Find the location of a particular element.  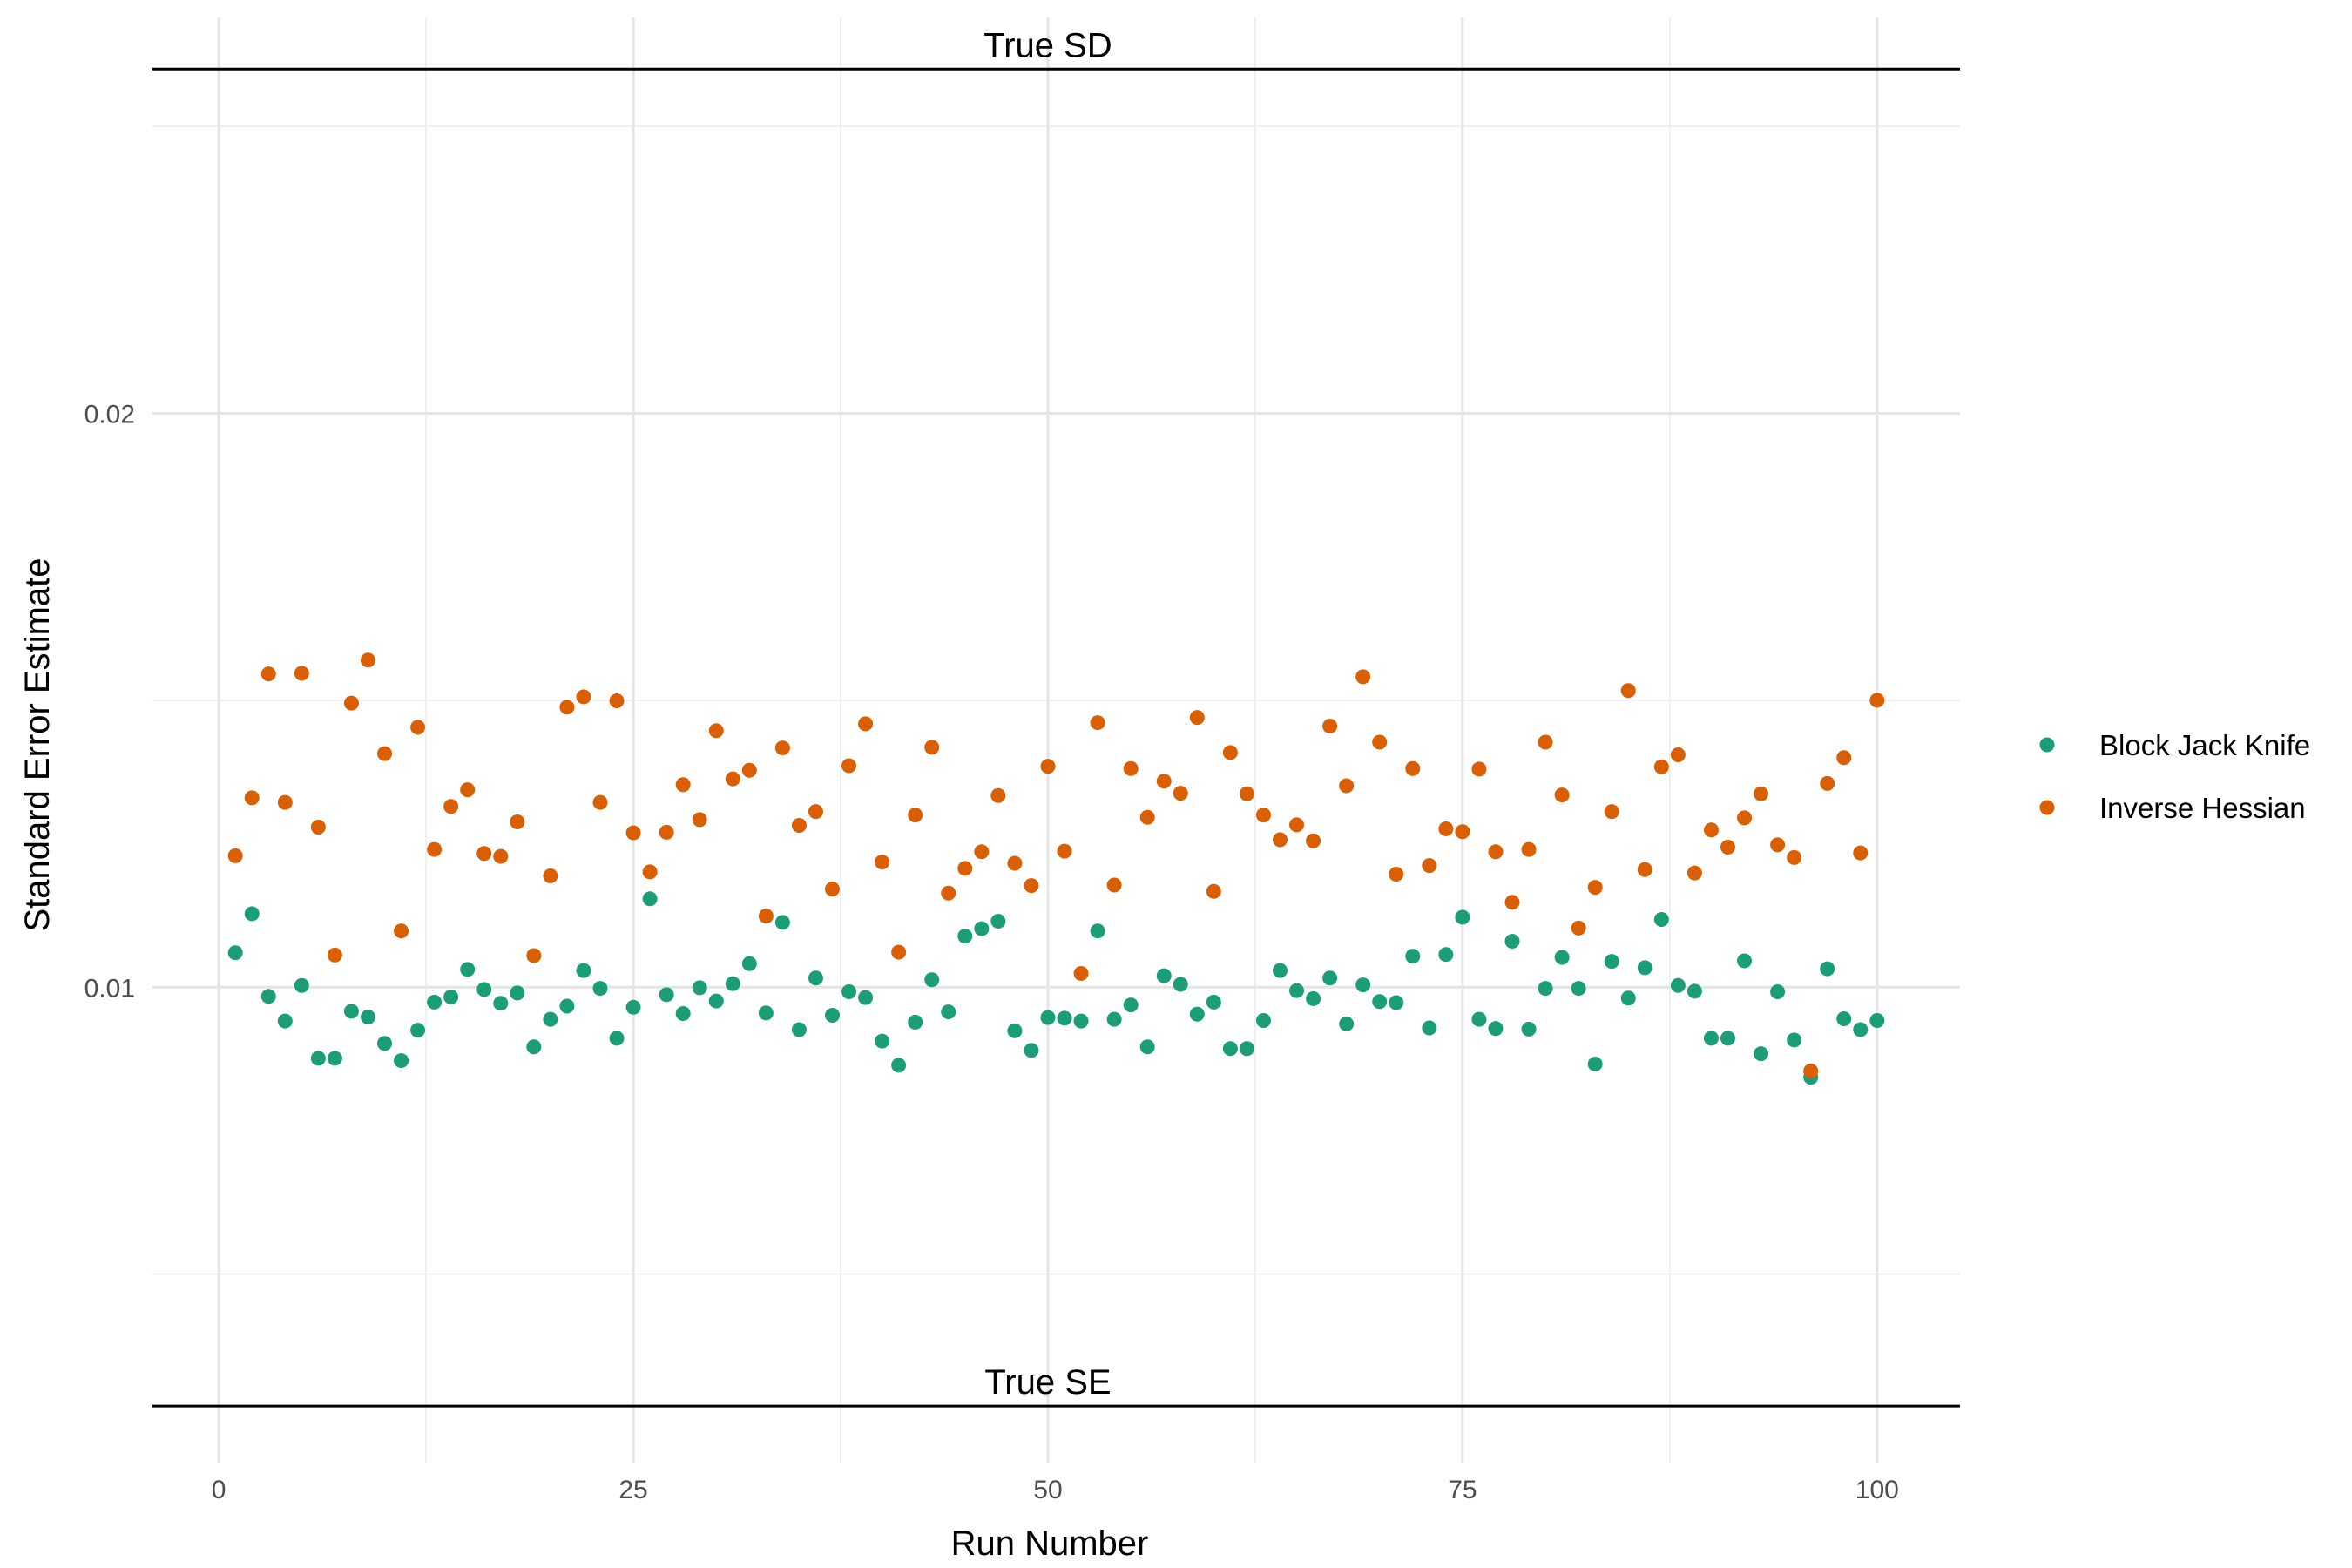

legend-item: Block Jack Knife is located at coordinates (2174, 745).